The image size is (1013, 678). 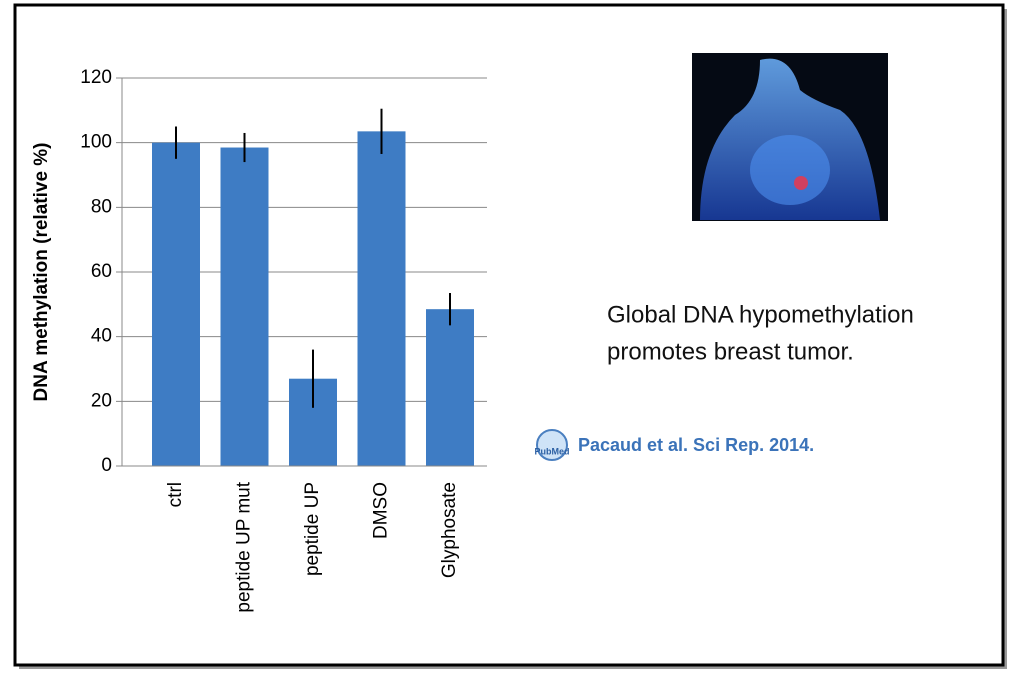 I want to click on y-tick-label: 20, so click(x=101, y=400).